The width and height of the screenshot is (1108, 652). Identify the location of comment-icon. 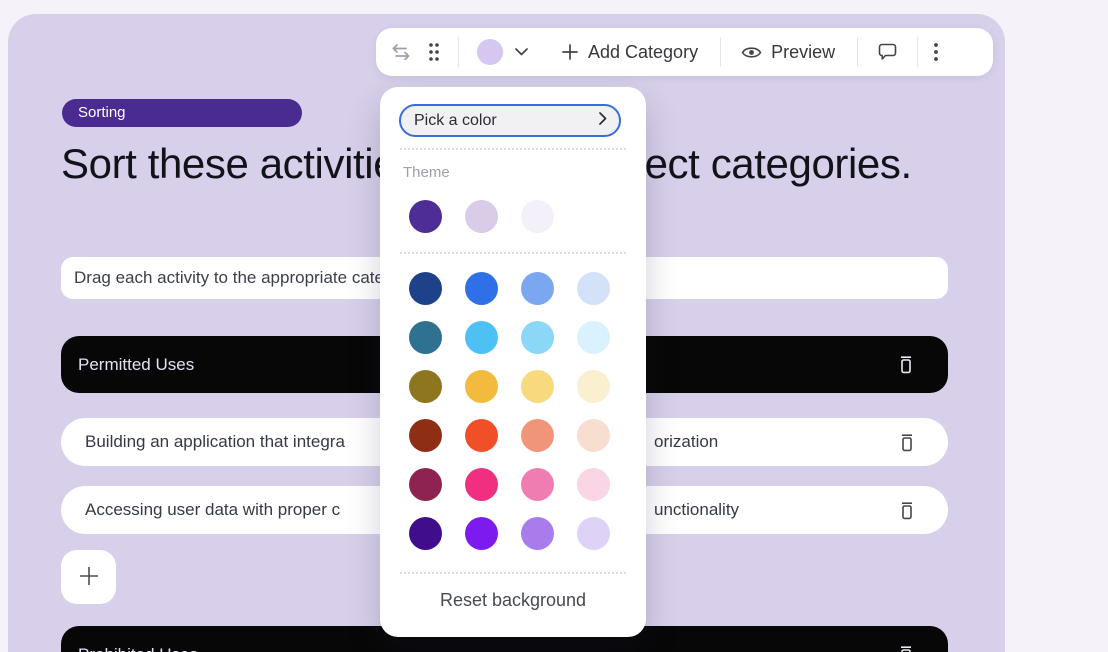
(887, 52).